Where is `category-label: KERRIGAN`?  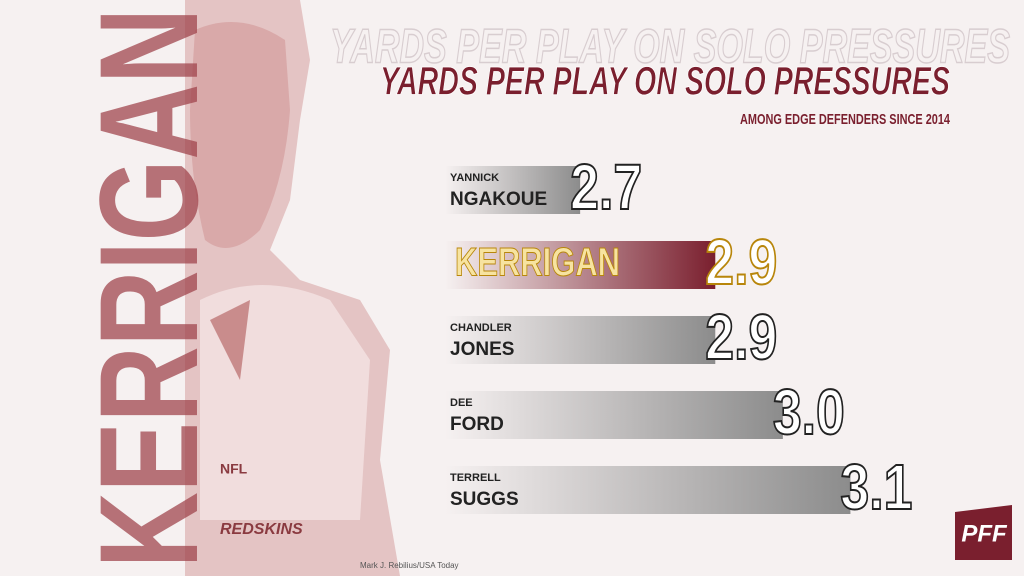
category-label: KERRIGAN is located at coordinates (537, 263).